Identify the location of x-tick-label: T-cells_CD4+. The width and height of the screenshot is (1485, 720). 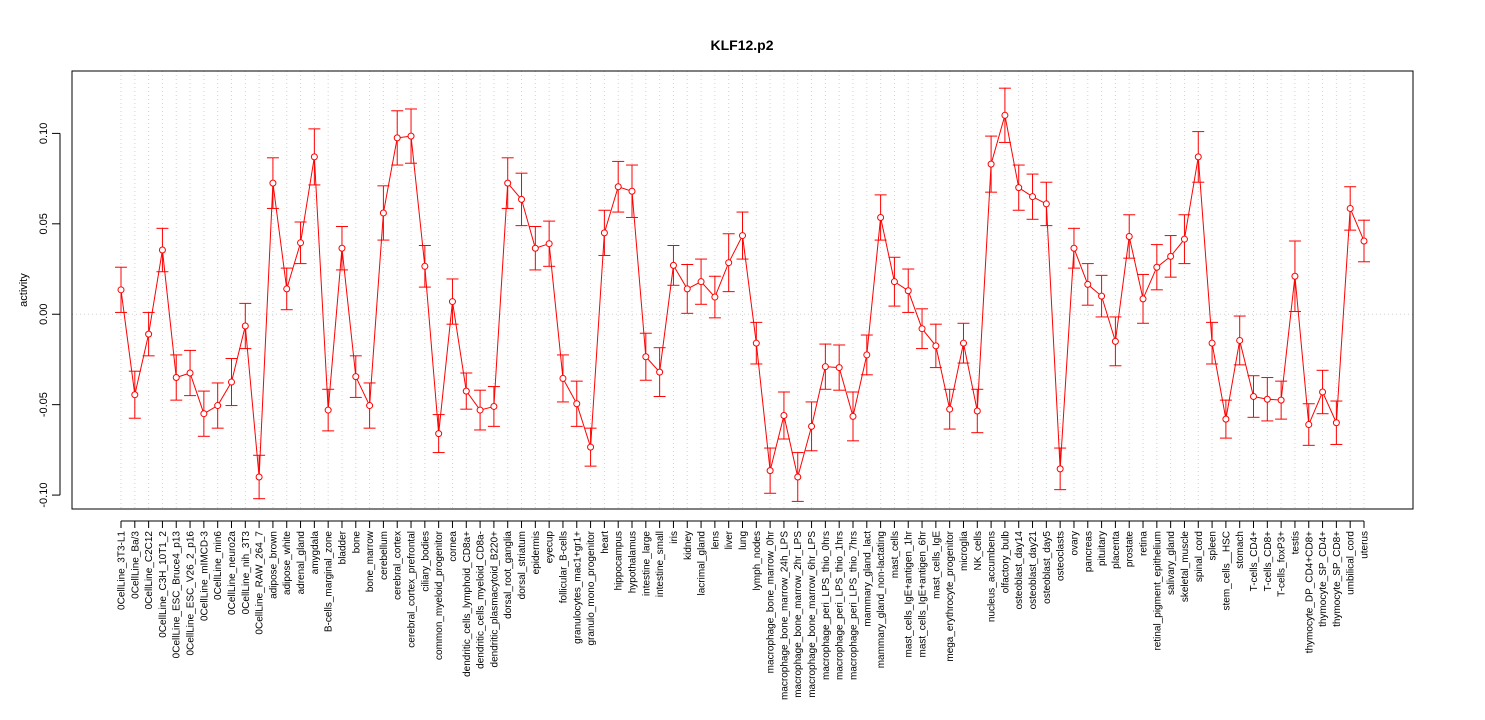
(1254, 561).